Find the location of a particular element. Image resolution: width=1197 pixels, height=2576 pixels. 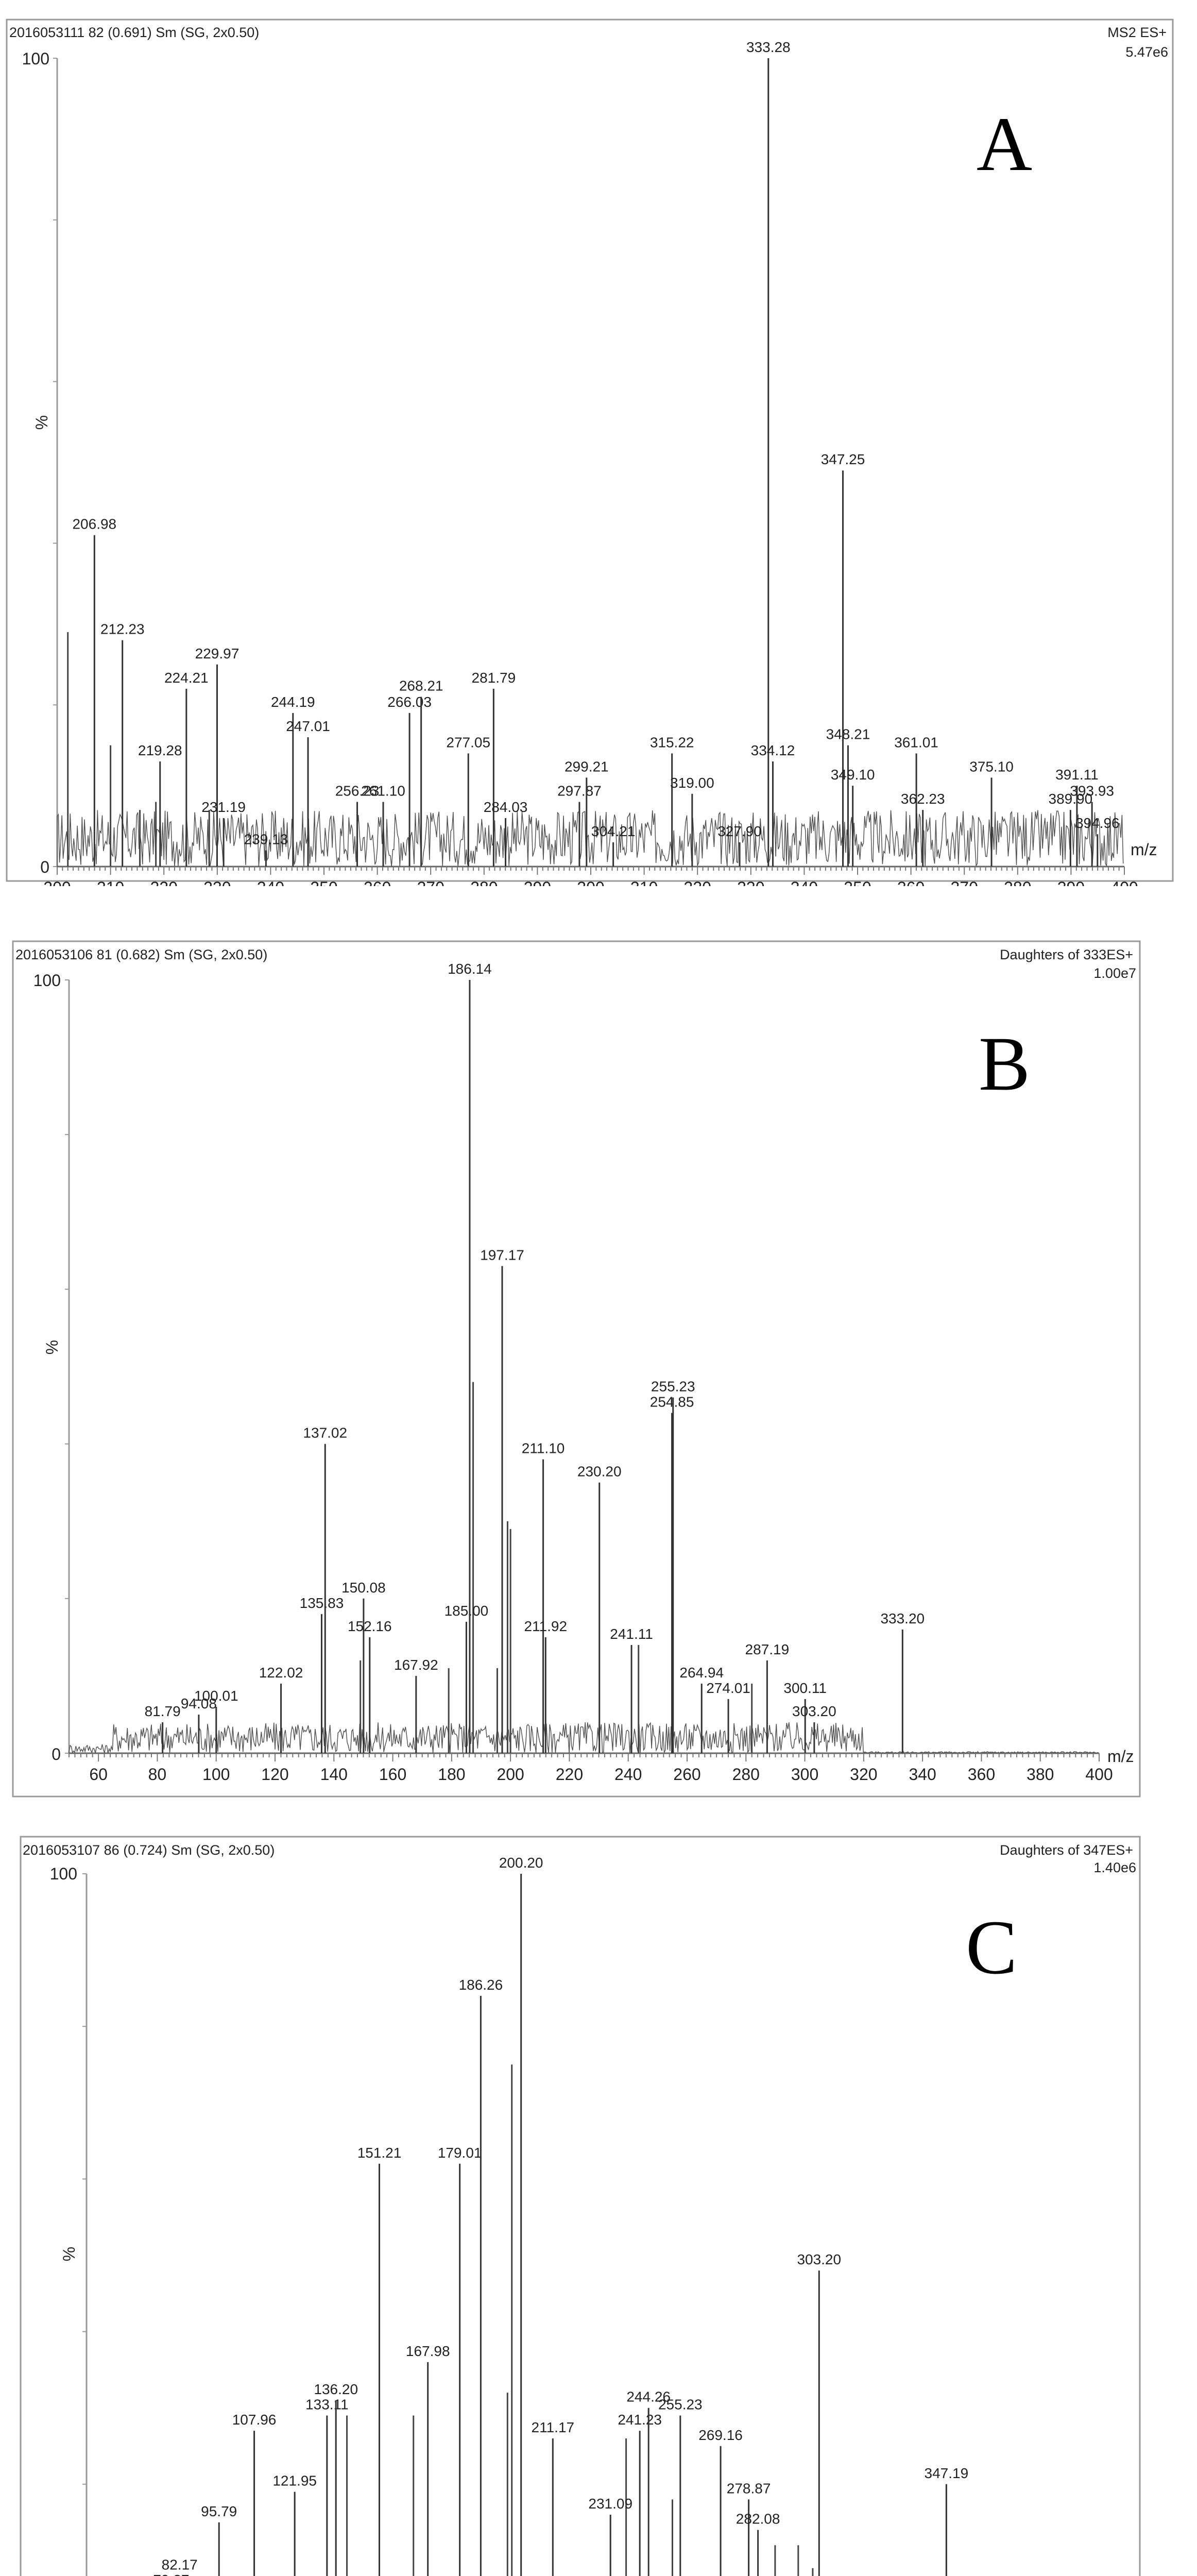

x-tick-label: 100 is located at coordinates (216, 1774).